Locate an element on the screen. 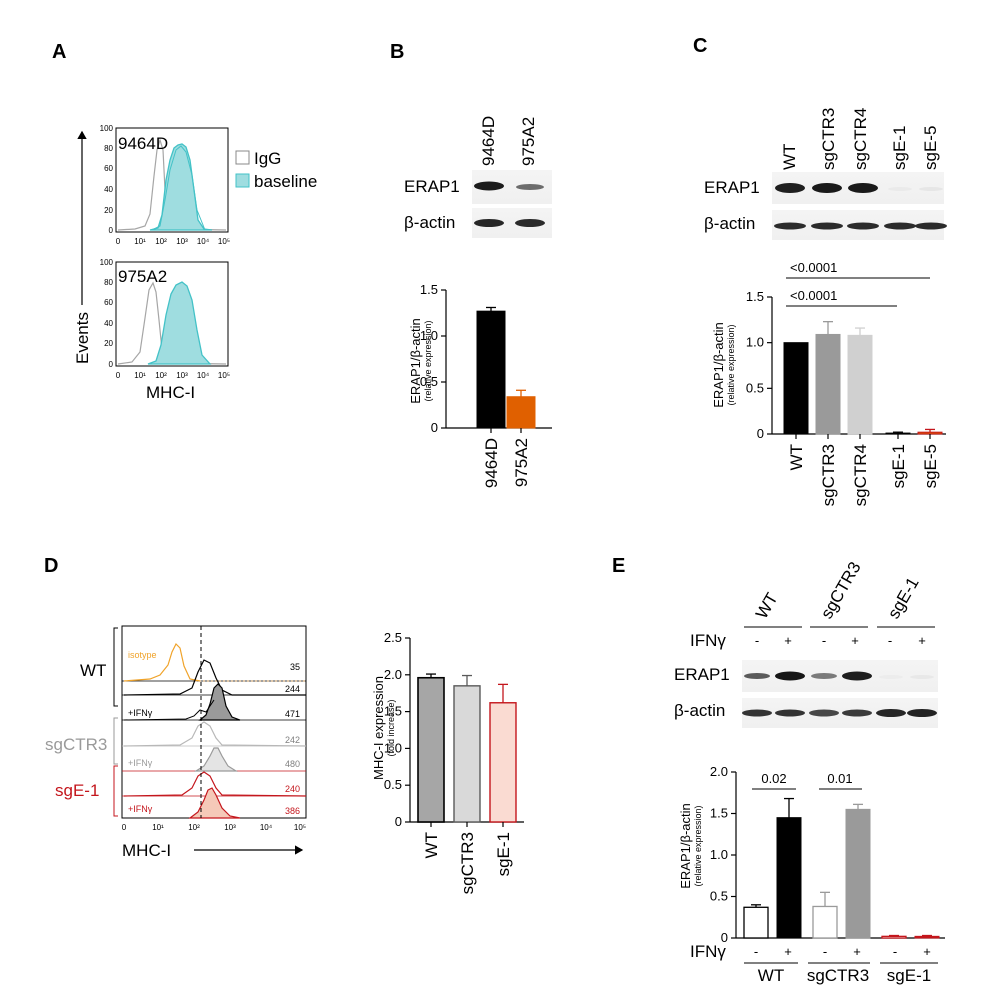 This screenshot has height=988, width=1006. mfi-value: 240 is located at coordinates (292, 789).